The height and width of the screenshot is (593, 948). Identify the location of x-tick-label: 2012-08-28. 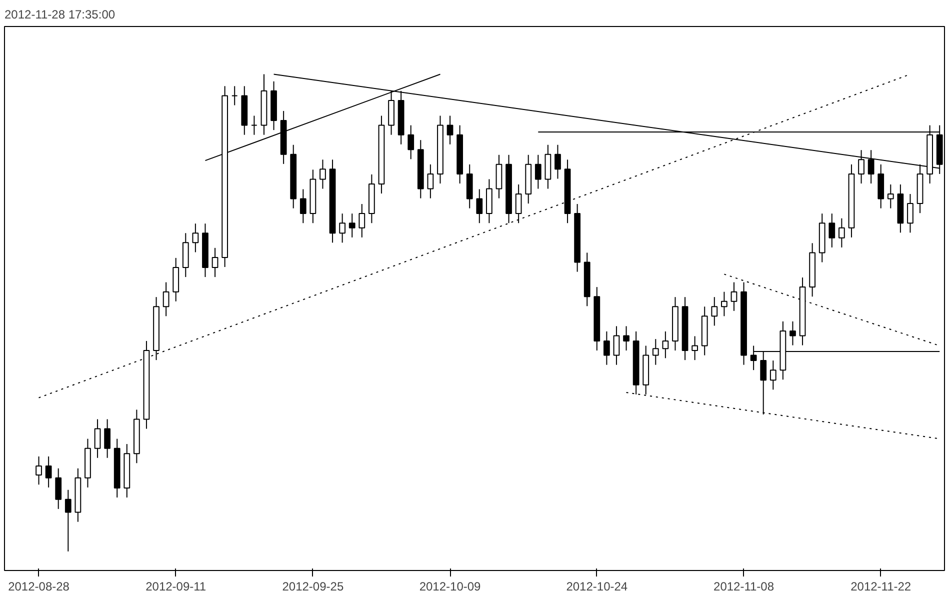
(39, 586).